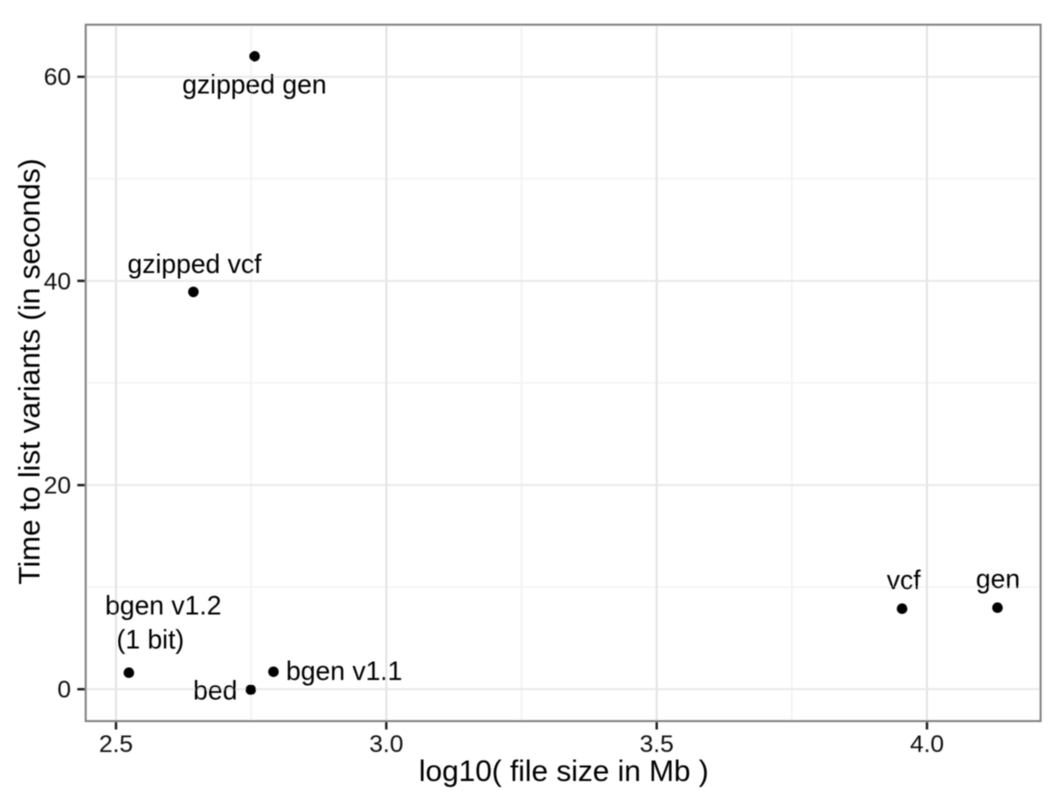 The height and width of the screenshot is (798, 1061). Describe the element at coordinates (927, 744) in the screenshot. I see `svg-text: 4.0` at that location.